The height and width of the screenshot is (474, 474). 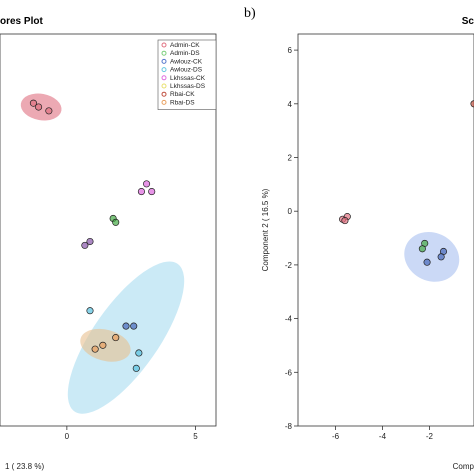 What do you see at coordinates (188, 78) in the screenshot?
I see `legend-label: Lkhssas-CK` at bounding box center [188, 78].